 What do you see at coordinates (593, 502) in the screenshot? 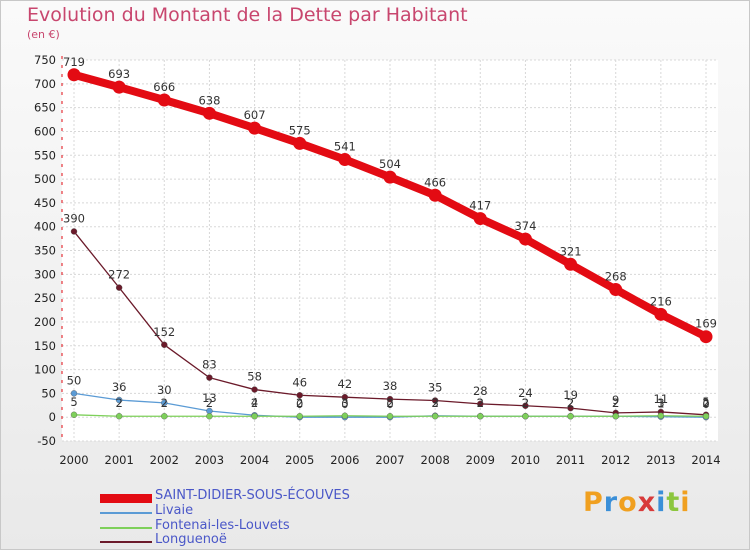
I see `logo-letter: P` at bounding box center [593, 502].